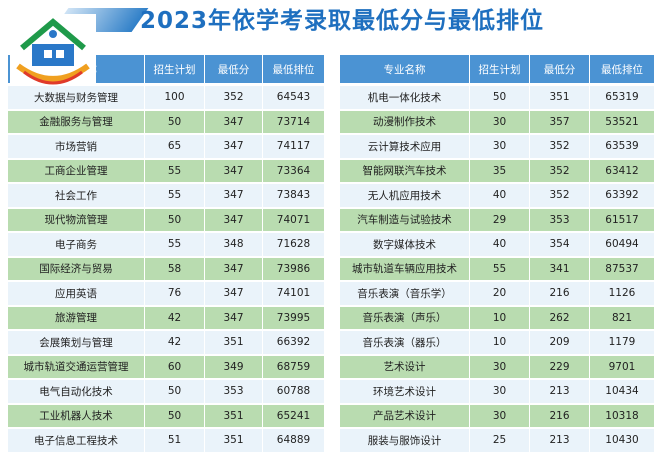 The height and width of the screenshot is (457, 659). I want to click on major-name: 城市轨道车辆应用技术, so click(404, 268).